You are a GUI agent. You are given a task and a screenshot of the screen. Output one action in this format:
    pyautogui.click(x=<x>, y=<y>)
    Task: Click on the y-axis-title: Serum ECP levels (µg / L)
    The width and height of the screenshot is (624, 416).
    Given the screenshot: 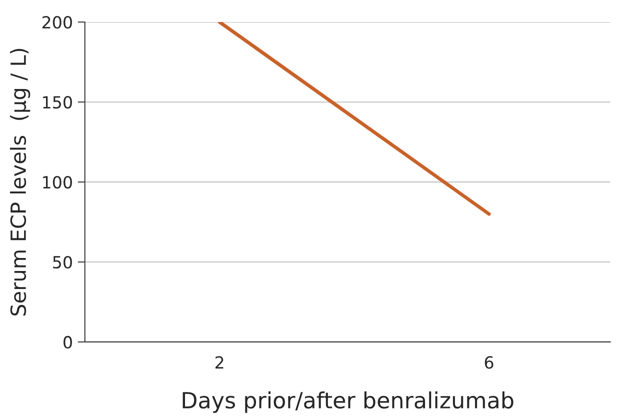 What is the action you would take?
    pyautogui.click(x=20, y=182)
    